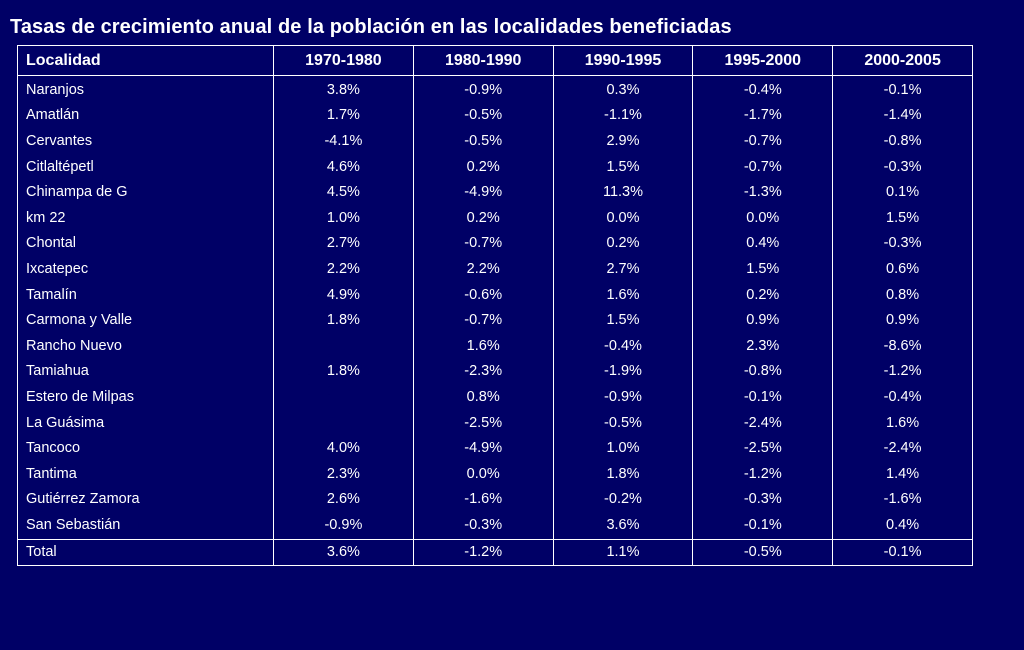 The height and width of the screenshot is (650, 1024). Describe the element at coordinates (145, 499) in the screenshot. I see `localidad-cell: Gutiérrez Zamora` at that location.